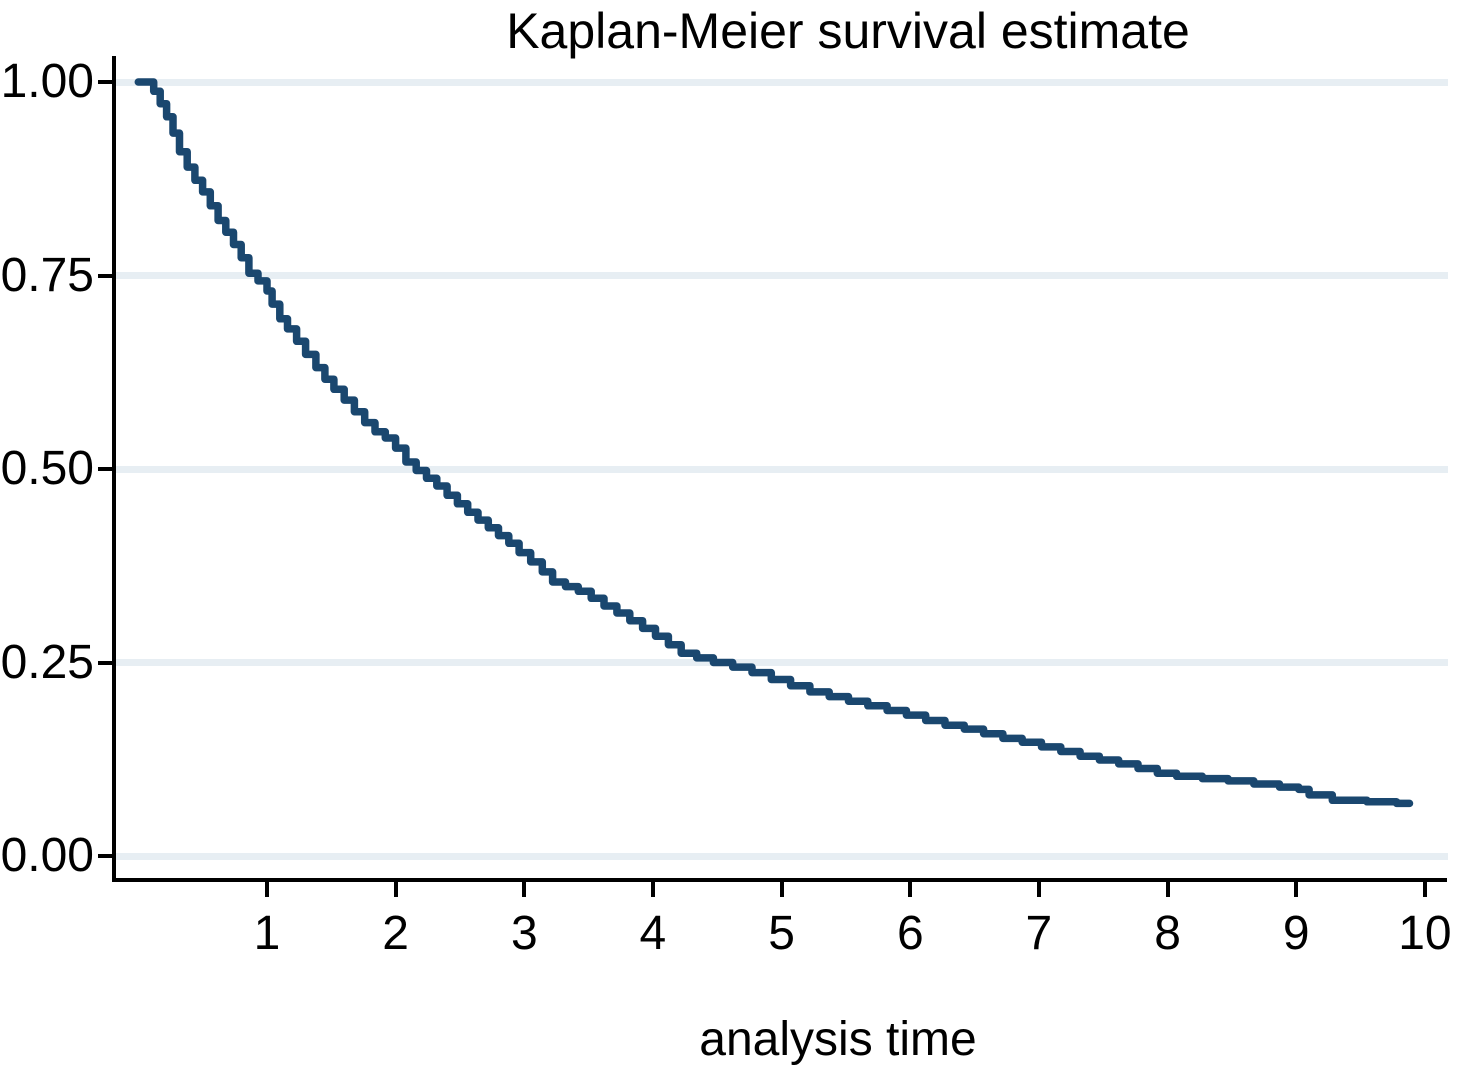 Image resolution: width=1460 pixels, height=1070 pixels. What do you see at coordinates (47, 855) in the screenshot?
I see `y-tick-label: 0.00` at bounding box center [47, 855].